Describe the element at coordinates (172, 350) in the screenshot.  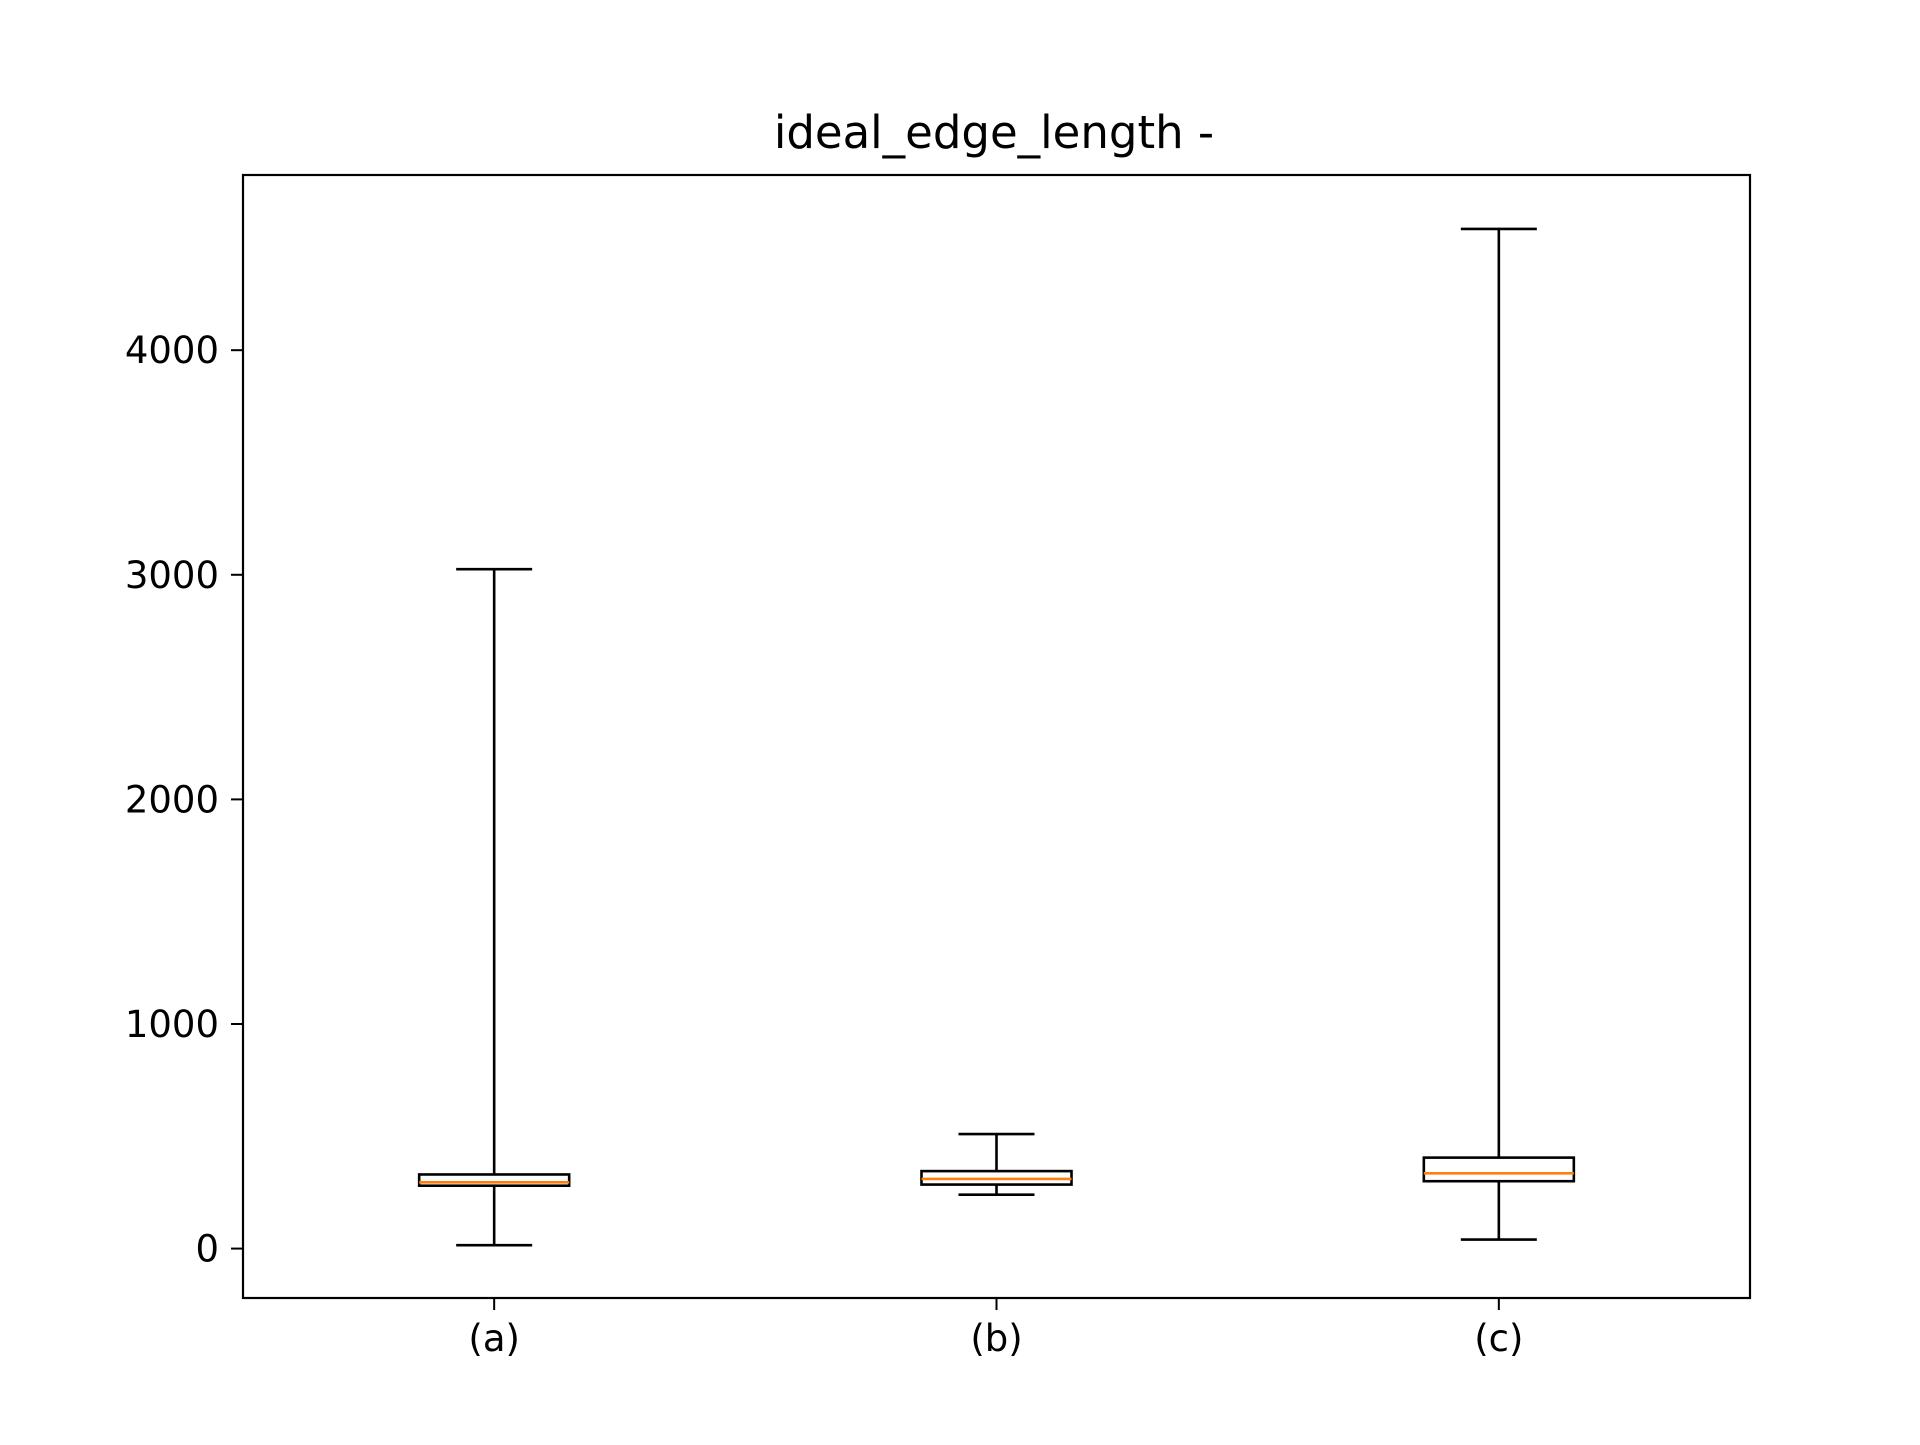
I see `y-tick-label: 4000` at that location.